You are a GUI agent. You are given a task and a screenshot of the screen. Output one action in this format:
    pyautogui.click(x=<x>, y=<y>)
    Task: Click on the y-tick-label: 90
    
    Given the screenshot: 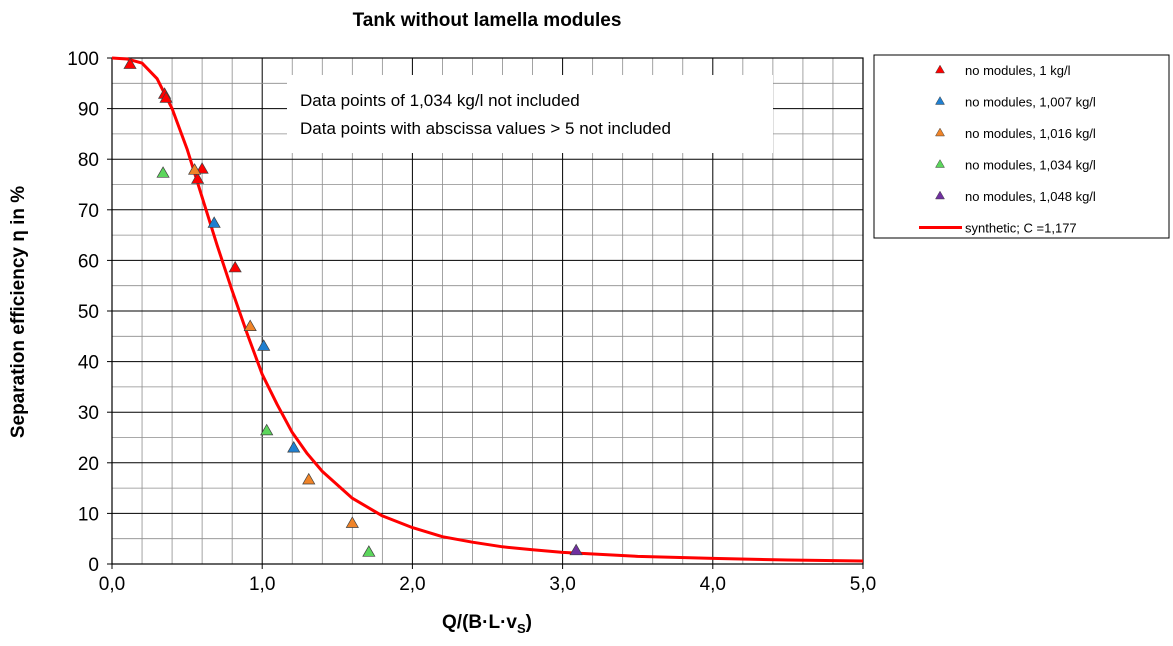 What is the action you would take?
    pyautogui.click(x=88, y=110)
    